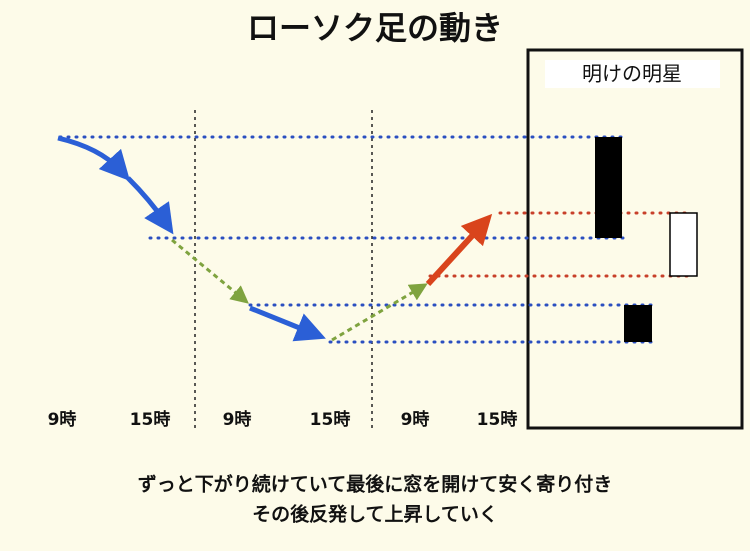 The image size is (750, 551). I want to click on title: ローソク足の動き, so click(375, 28).